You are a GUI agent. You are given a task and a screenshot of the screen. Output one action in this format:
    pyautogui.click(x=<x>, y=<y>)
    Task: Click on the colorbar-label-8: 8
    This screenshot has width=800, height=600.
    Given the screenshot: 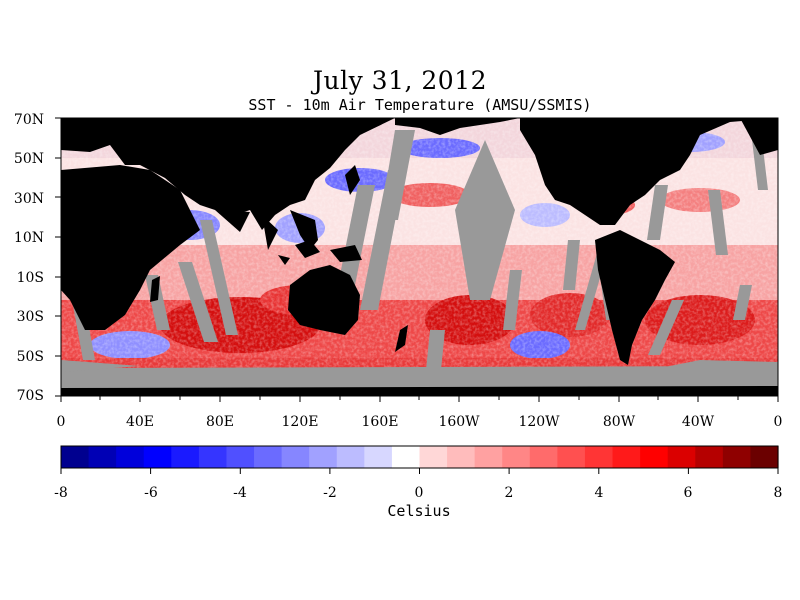 What is the action you would take?
    pyautogui.click(x=778, y=493)
    